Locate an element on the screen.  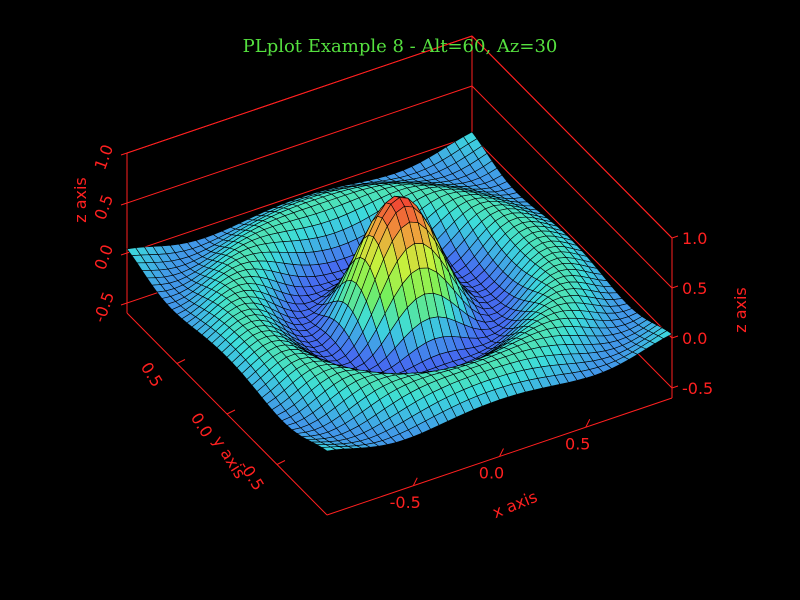
z-tick-label-left: 1.0 is located at coordinates (104, 157).